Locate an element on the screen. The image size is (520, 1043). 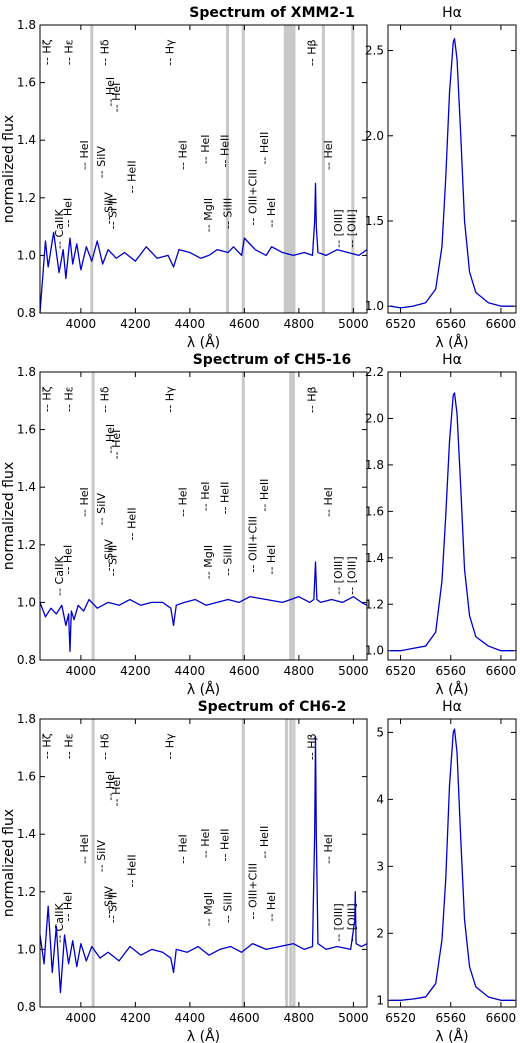
y-tick-label: 0.8 is located at coordinates (26, 660).